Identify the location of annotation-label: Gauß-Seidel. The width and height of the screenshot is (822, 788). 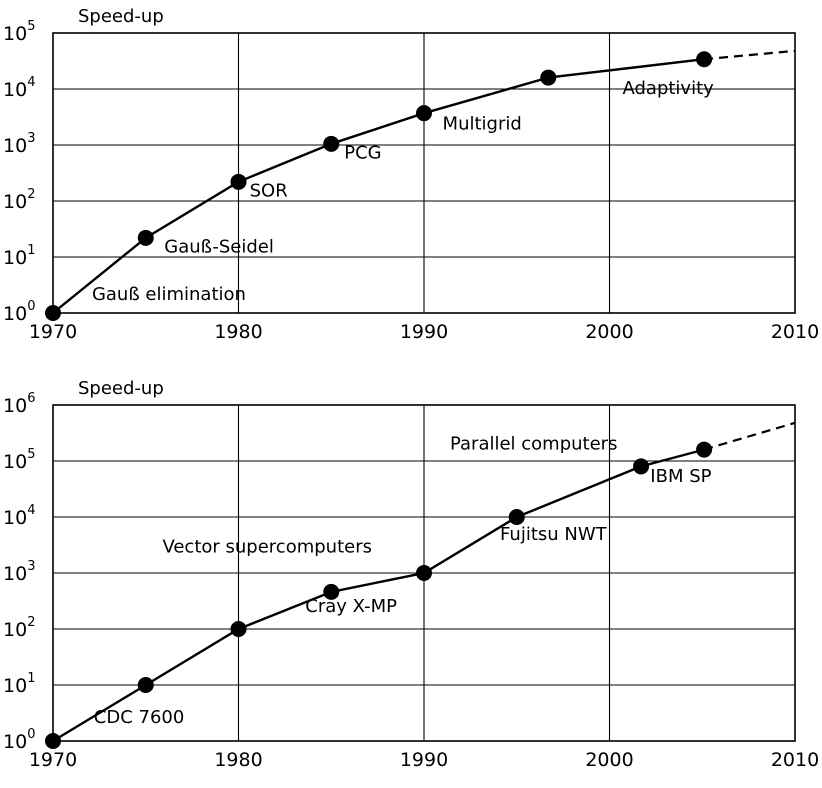
(219, 247).